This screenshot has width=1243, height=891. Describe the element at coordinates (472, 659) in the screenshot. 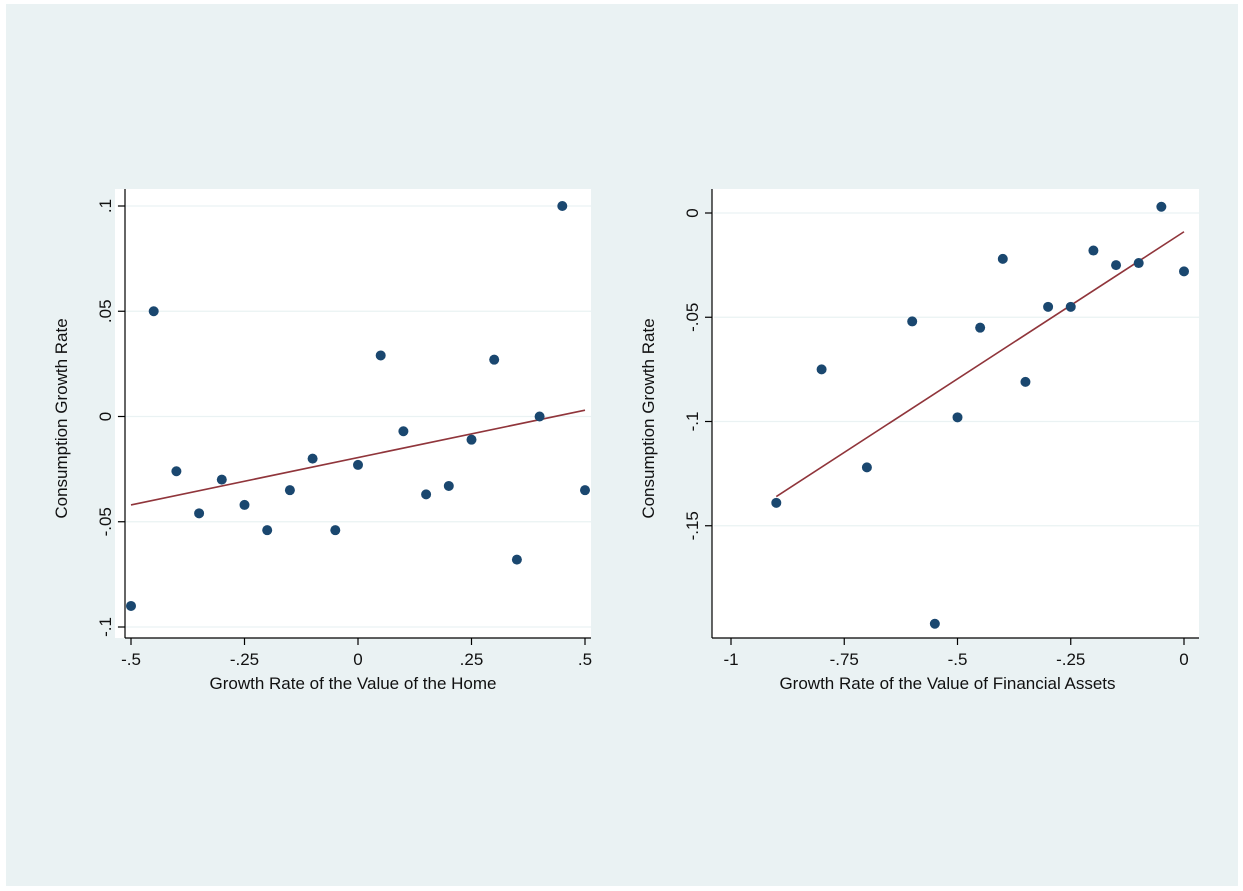

I see `x-tick-label: .25` at that location.